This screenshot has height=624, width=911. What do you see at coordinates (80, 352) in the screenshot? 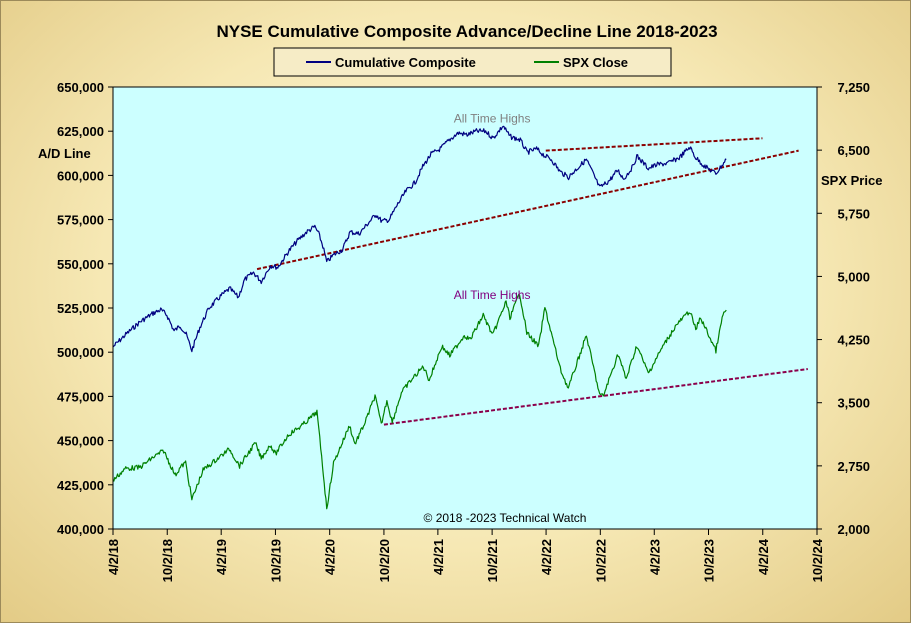
I see `left-tick-label: 500,000` at bounding box center [80, 352].